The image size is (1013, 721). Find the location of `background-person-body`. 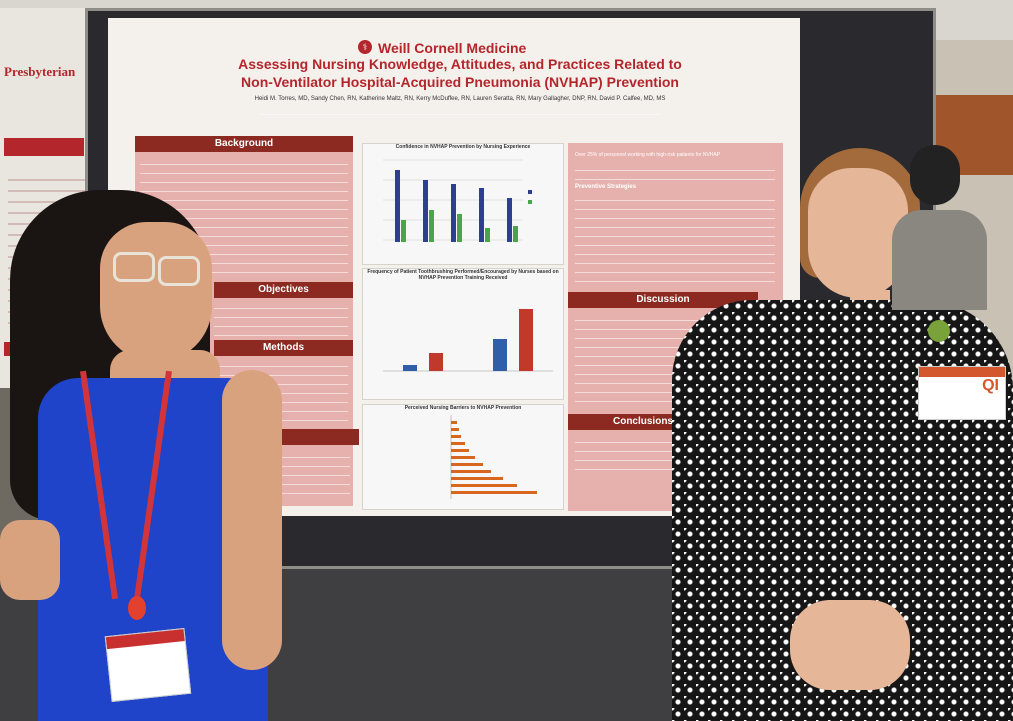

background-person-body is located at coordinates (939, 260).